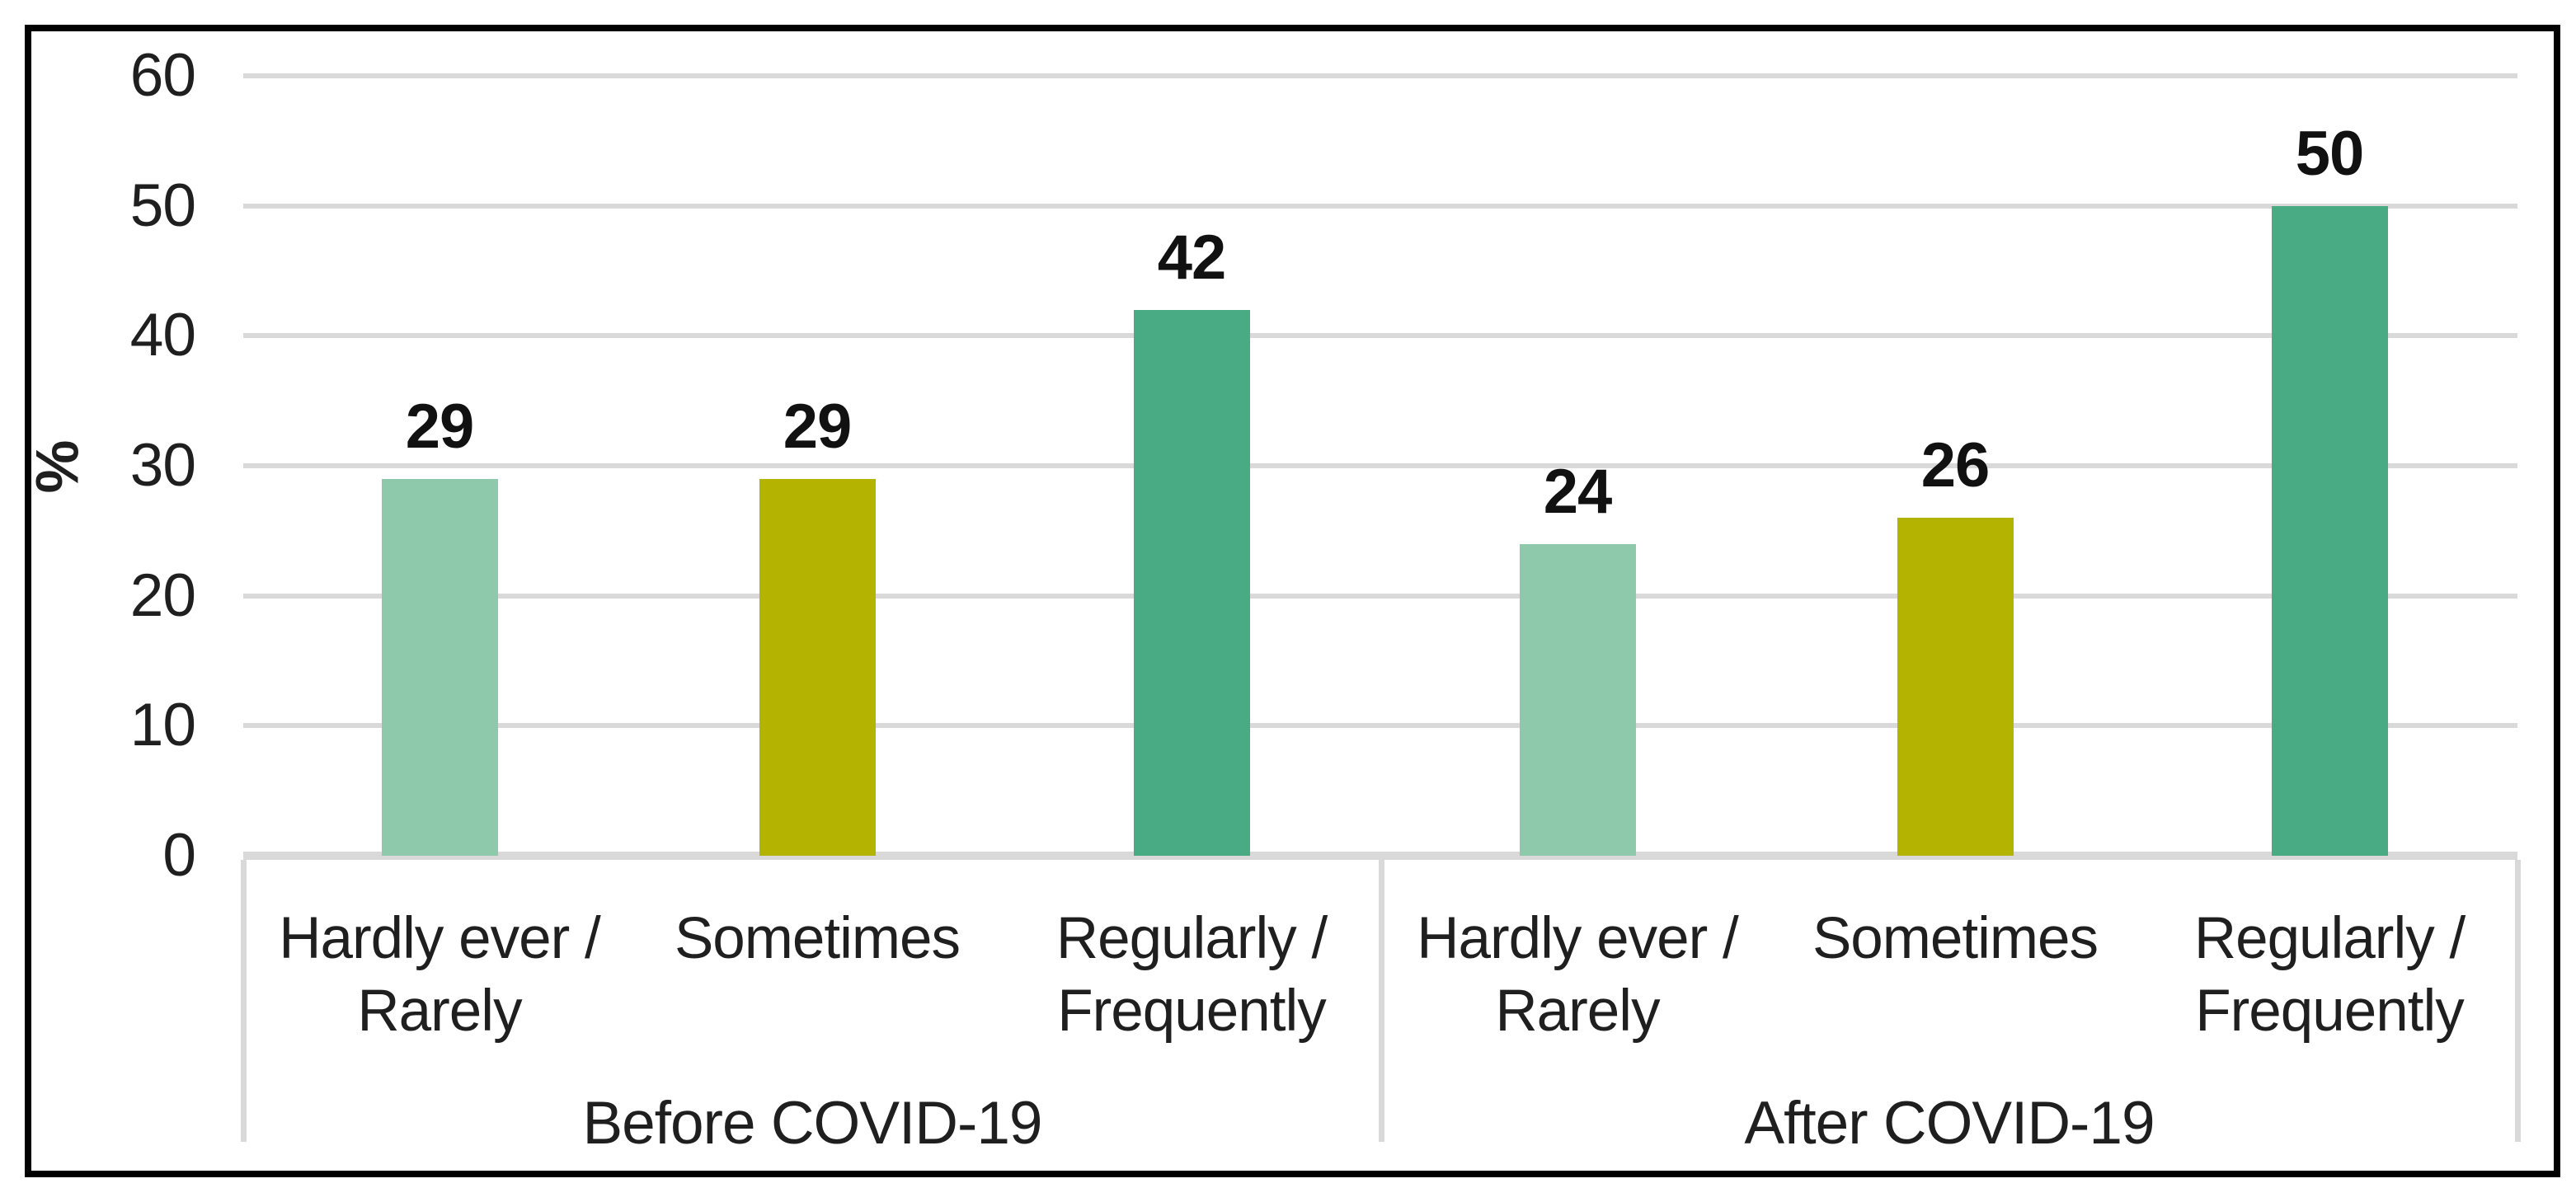 The height and width of the screenshot is (1202, 2576). Describe the element at coordinates (162, 466) in the screenshot. I see `y-tick-label: 30` at that location.